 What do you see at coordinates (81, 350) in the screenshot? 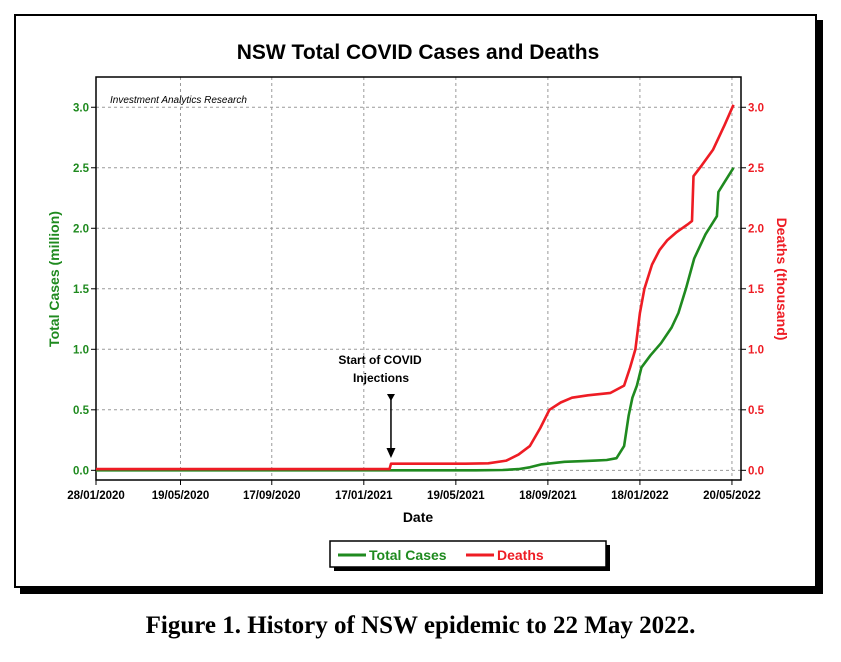
I see `y-left-tick-label: 1.0` at bounding box center [81, 350].